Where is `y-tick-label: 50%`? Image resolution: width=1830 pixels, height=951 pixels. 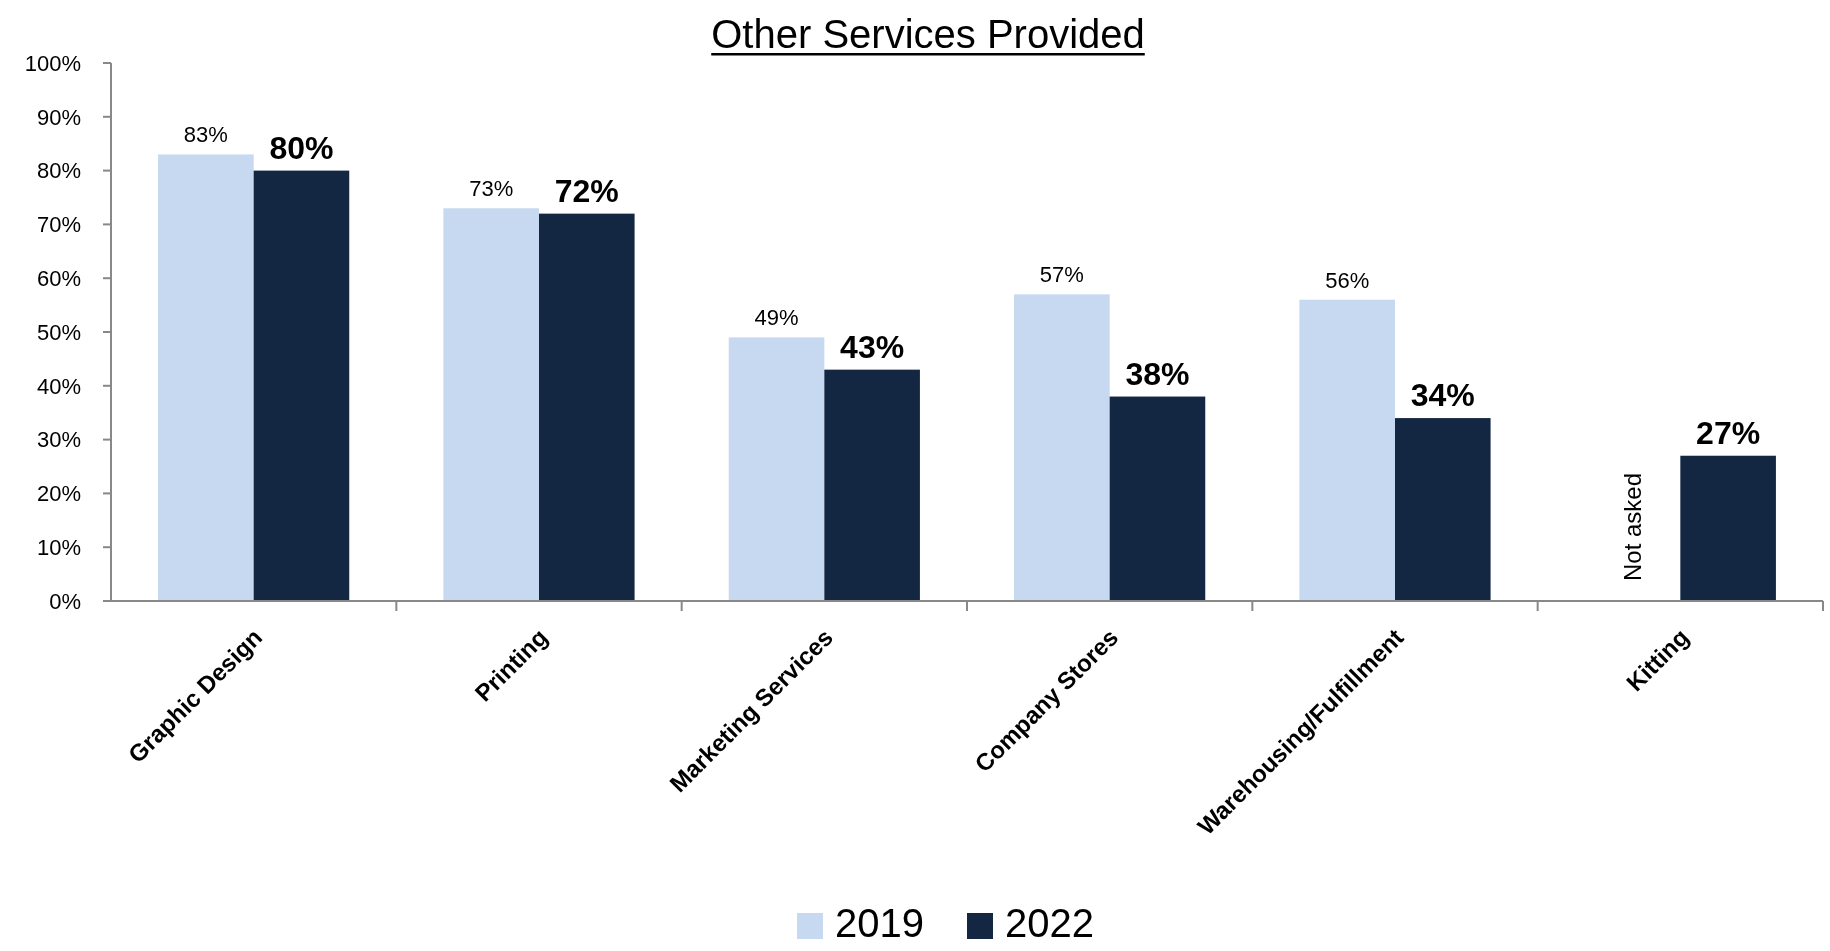 y-tick-label: 50% is located at coordinates (58, 332).